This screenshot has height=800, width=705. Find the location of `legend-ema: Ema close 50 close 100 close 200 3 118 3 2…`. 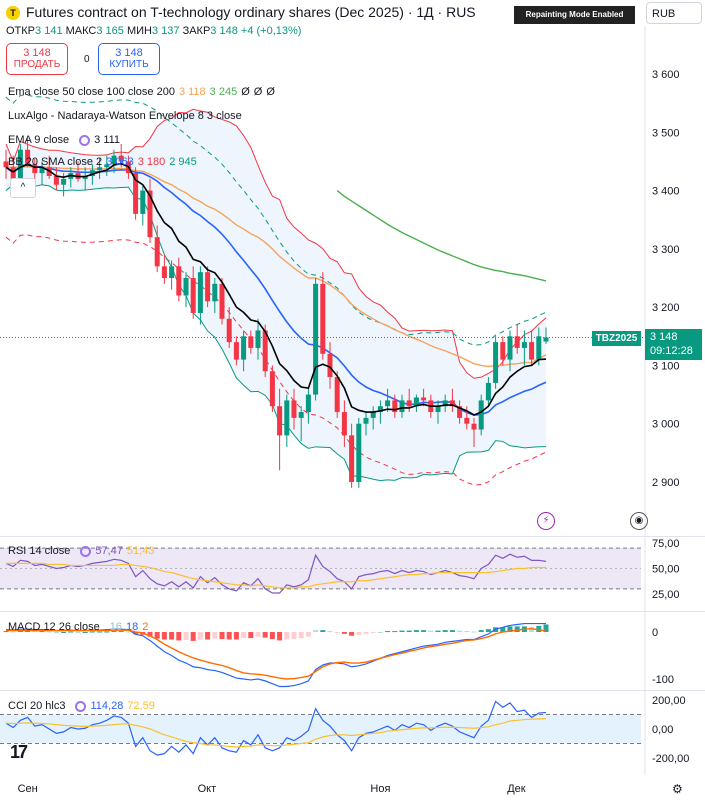

legend-ema: Ema close 50 close 100 close 200 3 118 3 2… is located at coordinates (143, 92).